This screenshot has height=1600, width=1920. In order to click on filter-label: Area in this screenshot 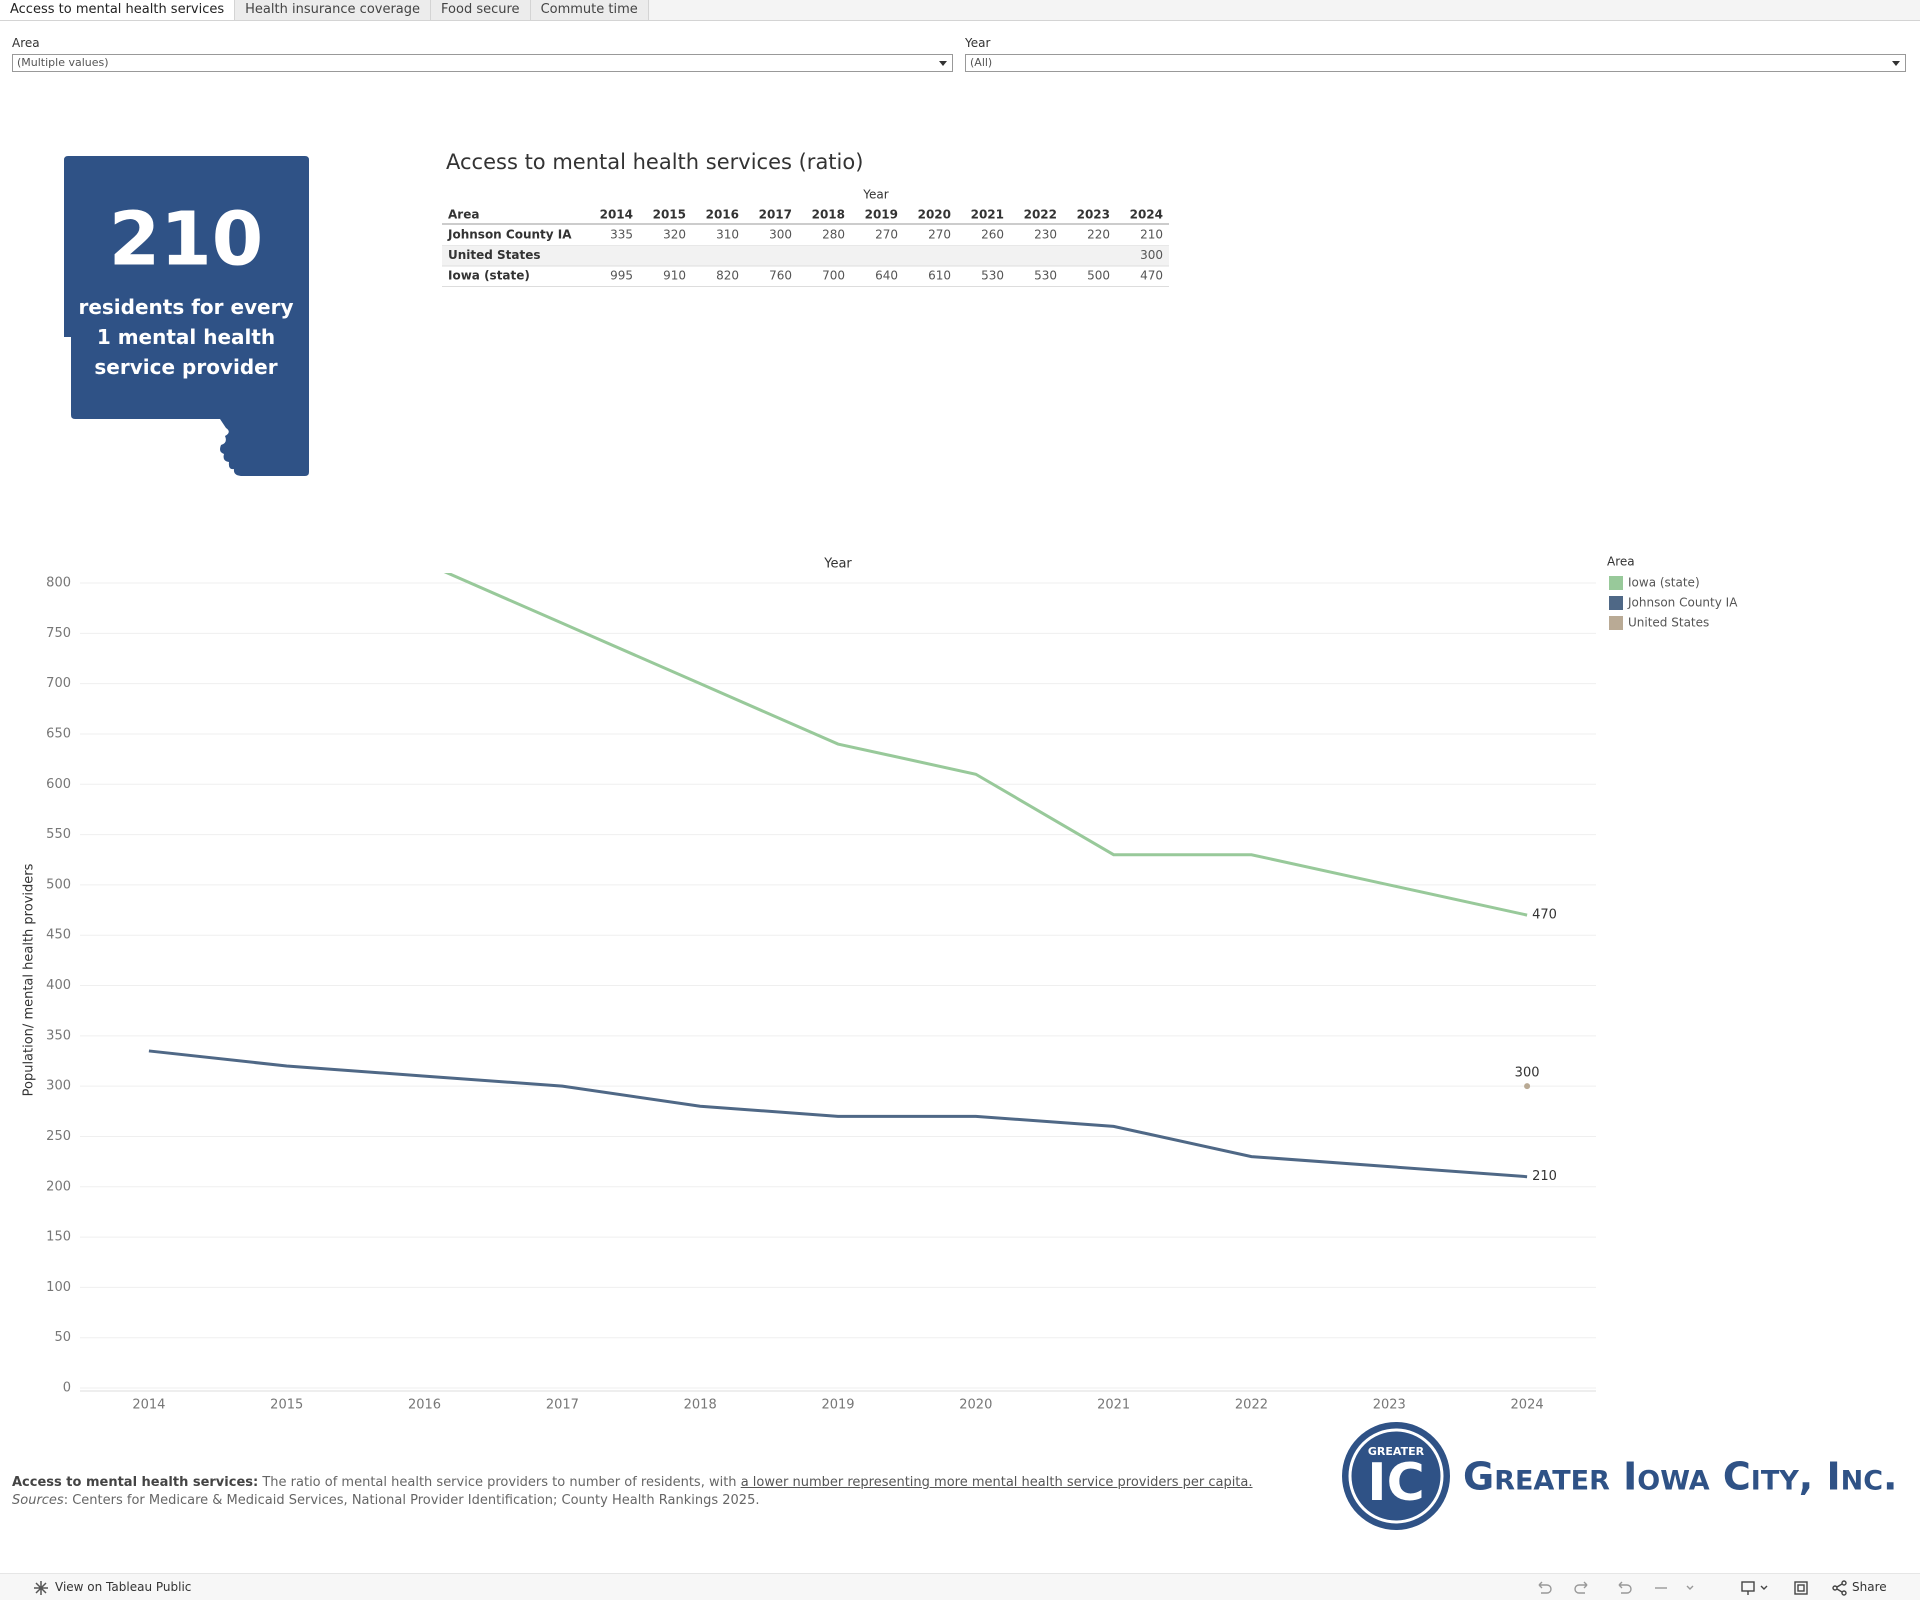, I will do `click(26, 43)`.